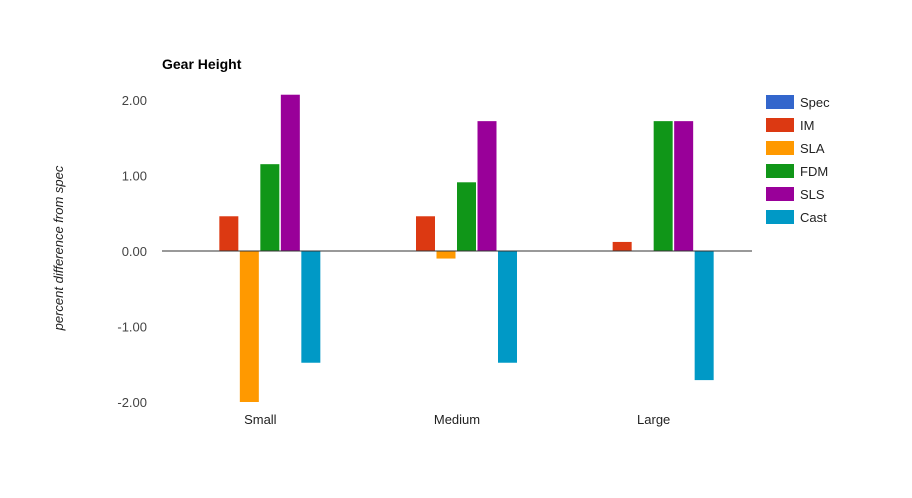 Image resolution: width=912 pixels, height=498 pixels. I want to click on x-category-label: Medium, so click(457, 419).